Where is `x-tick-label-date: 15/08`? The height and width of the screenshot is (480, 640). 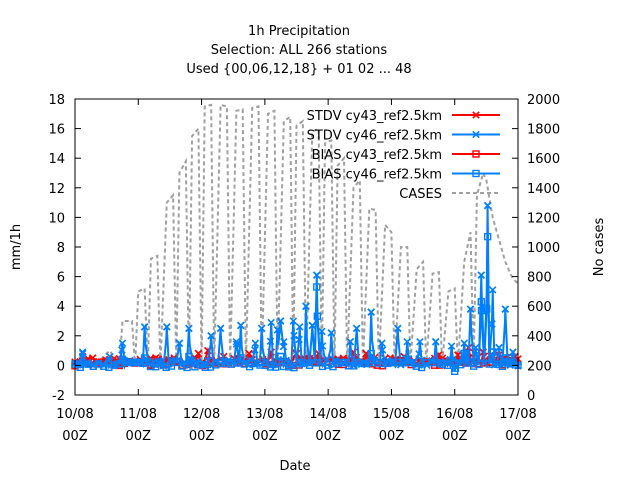 x-tick-label-date: 15/08 is located at coordinates (391, 414).